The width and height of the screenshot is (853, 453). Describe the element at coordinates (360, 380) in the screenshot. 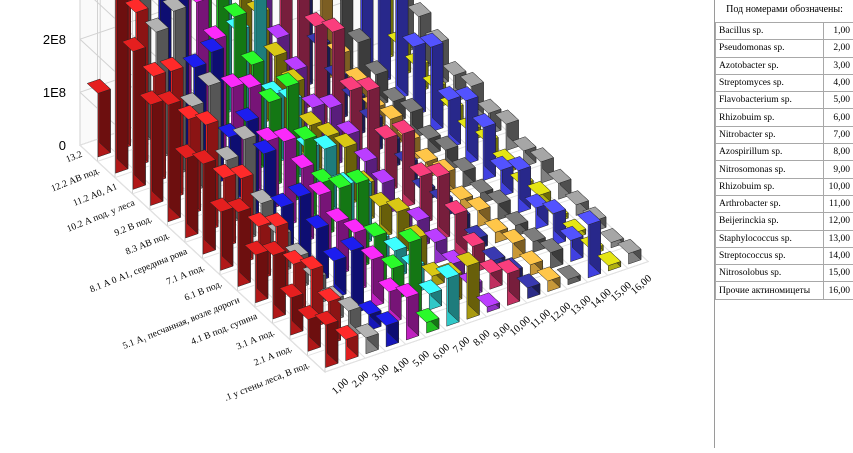

I see `species-label: 2,00` at that location.